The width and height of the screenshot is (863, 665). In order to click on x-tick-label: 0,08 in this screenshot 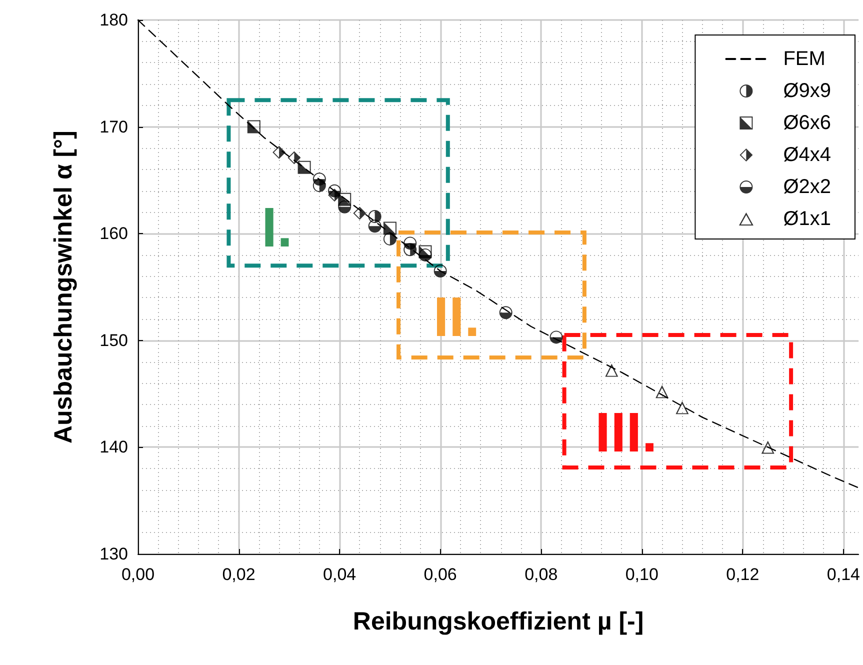, I will do `click(541, 574)`.